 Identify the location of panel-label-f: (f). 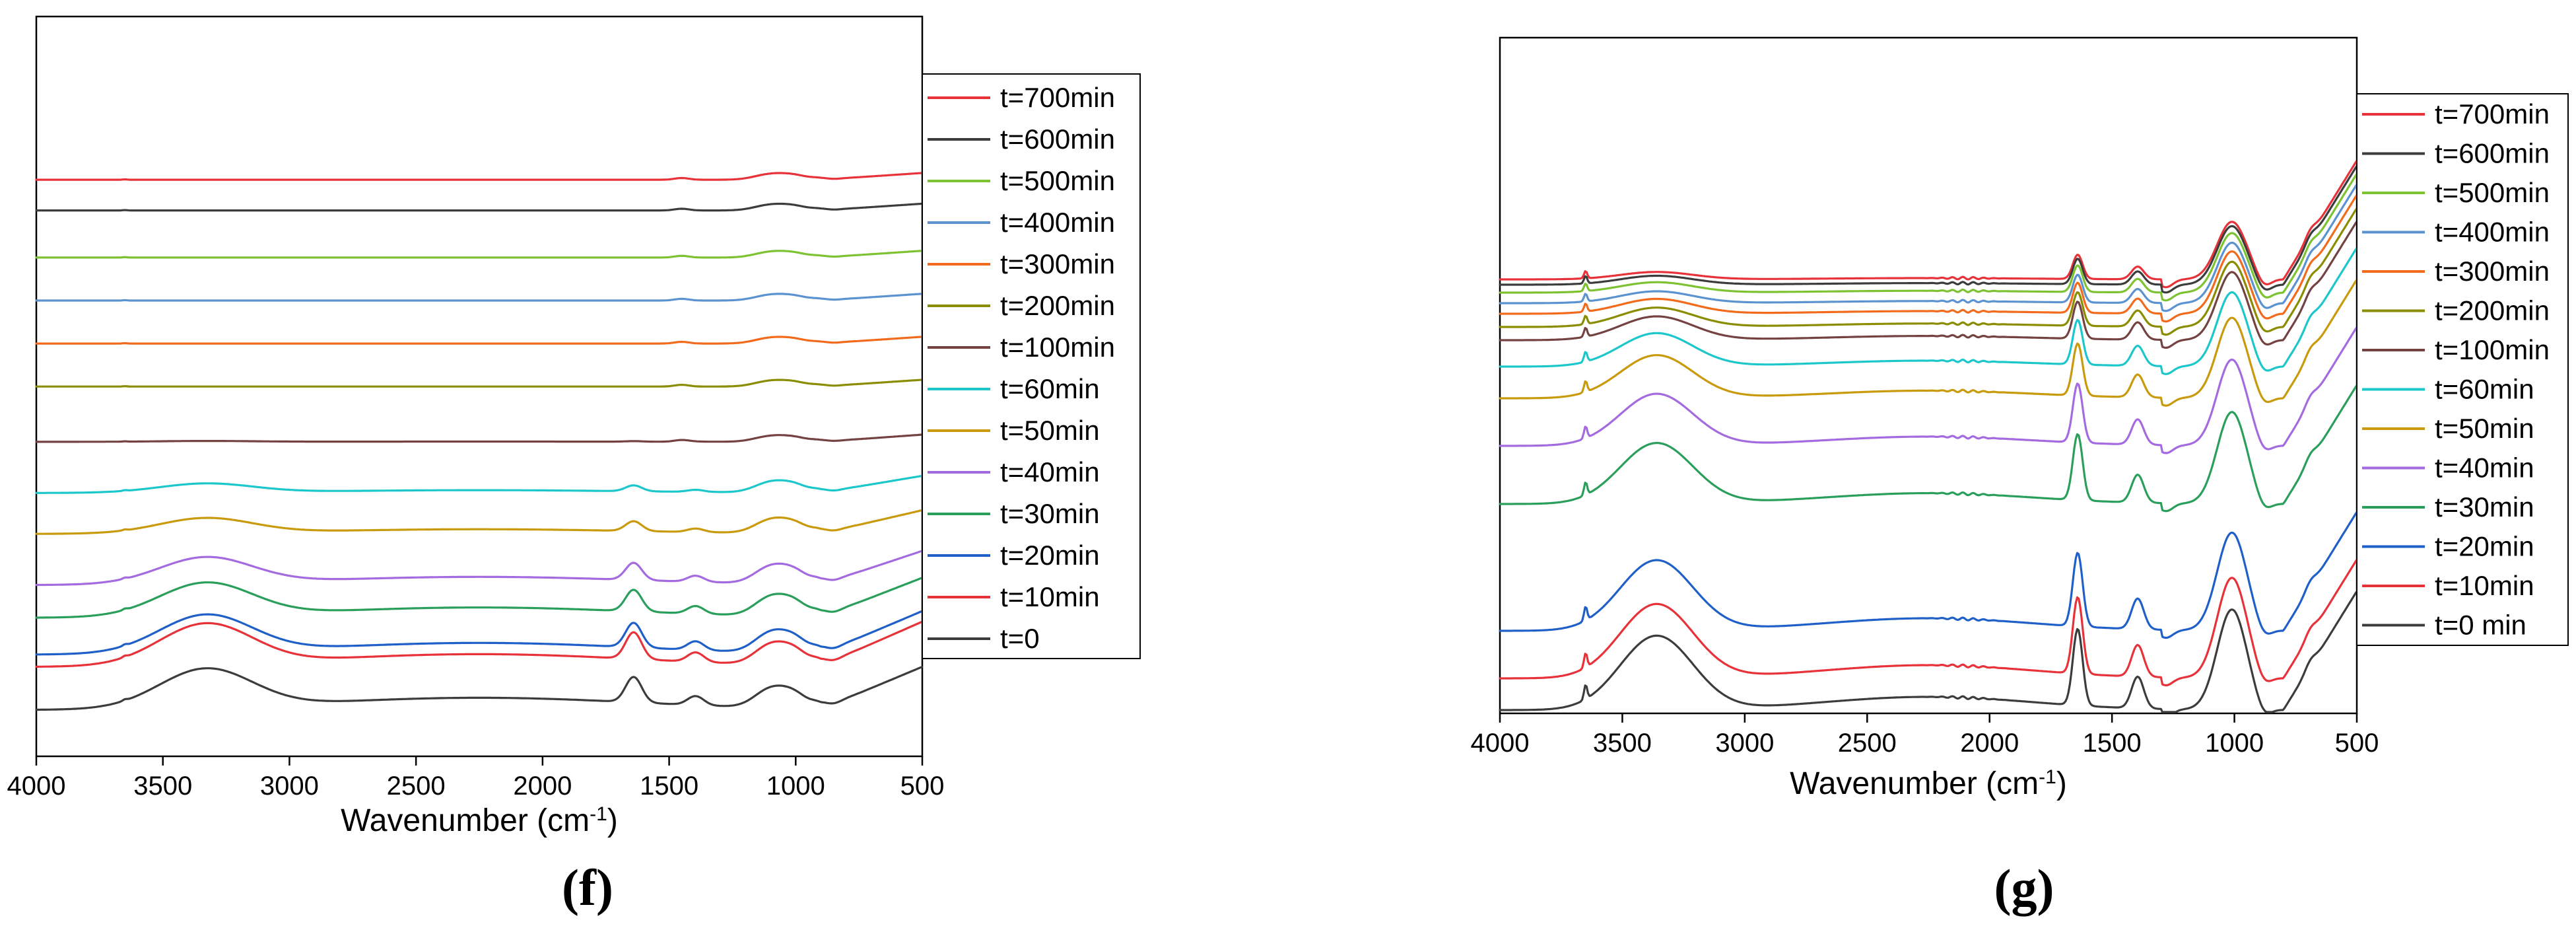
(587, 887).